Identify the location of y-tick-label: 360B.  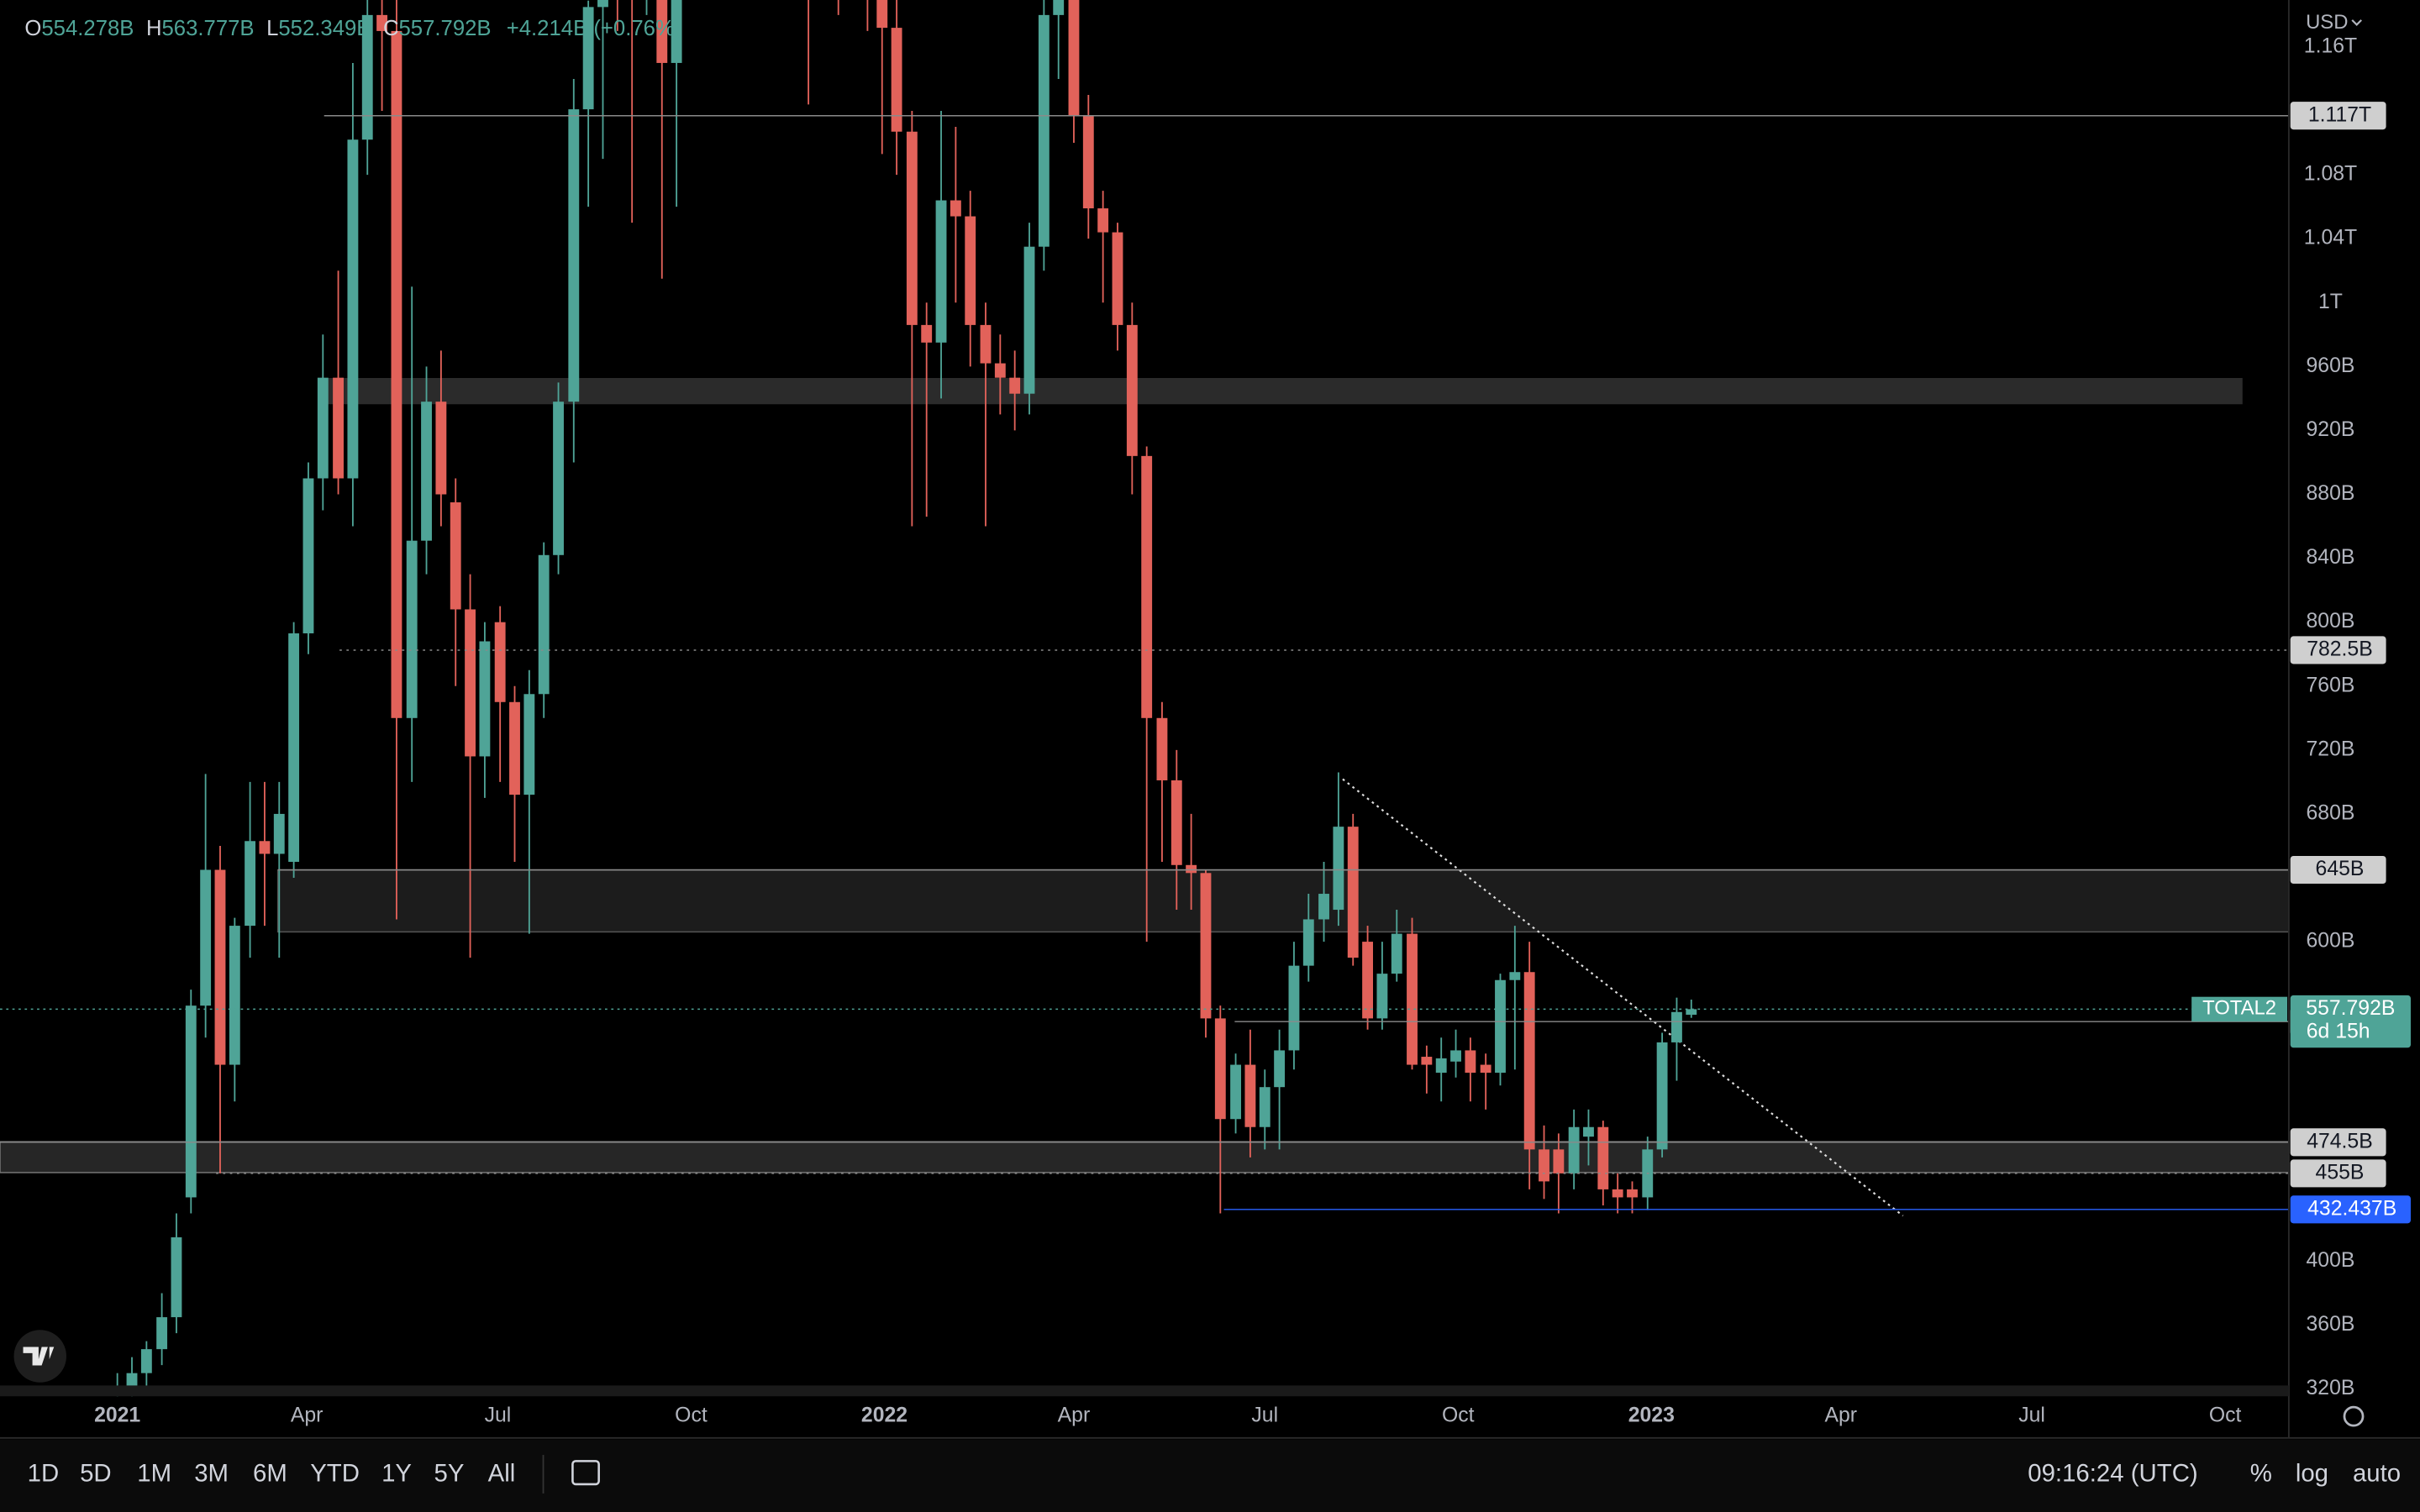
(2331, 1324).